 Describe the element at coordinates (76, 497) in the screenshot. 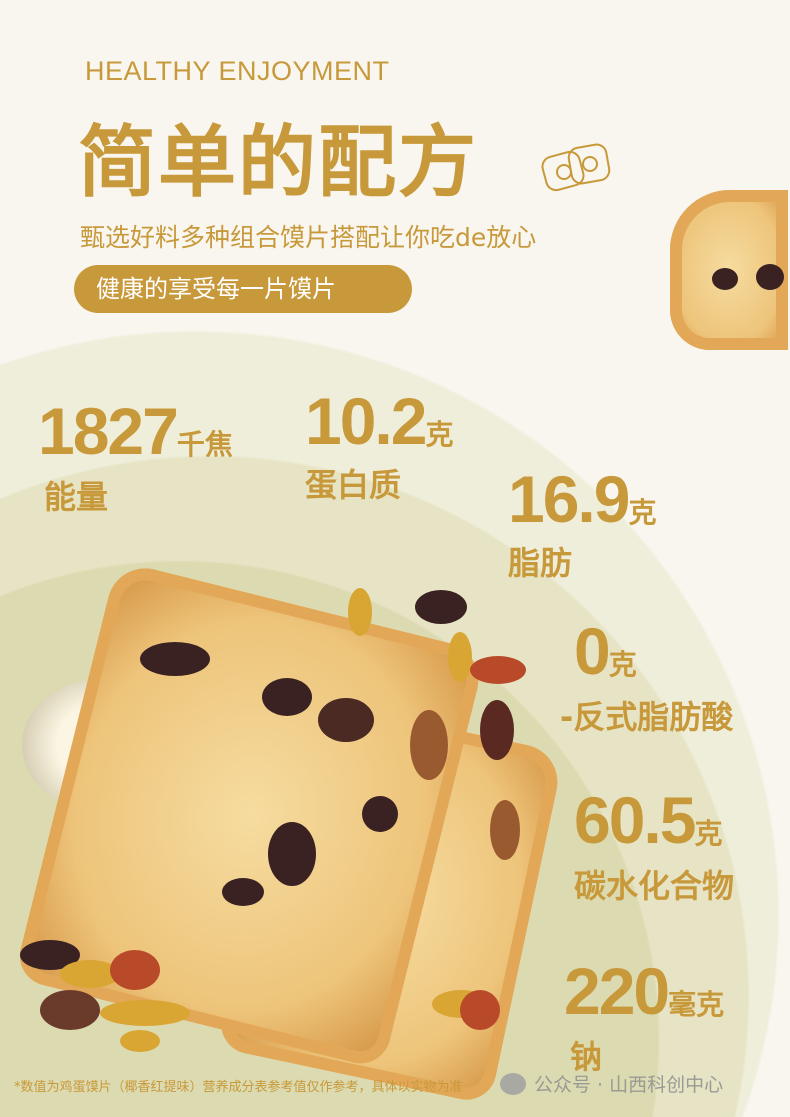

I see `energy-label: 能量` at that location.